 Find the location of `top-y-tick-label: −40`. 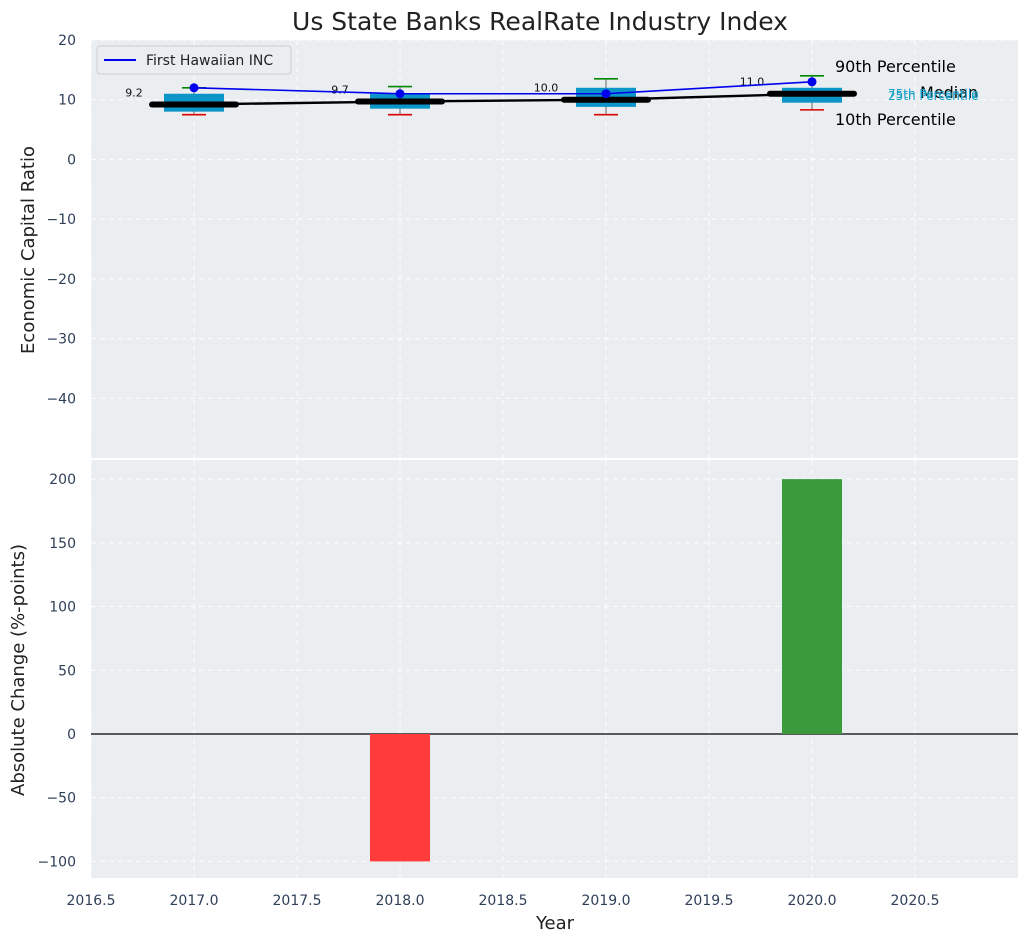

top-y-tick-label: −40 is located at coordinates (61, 399).